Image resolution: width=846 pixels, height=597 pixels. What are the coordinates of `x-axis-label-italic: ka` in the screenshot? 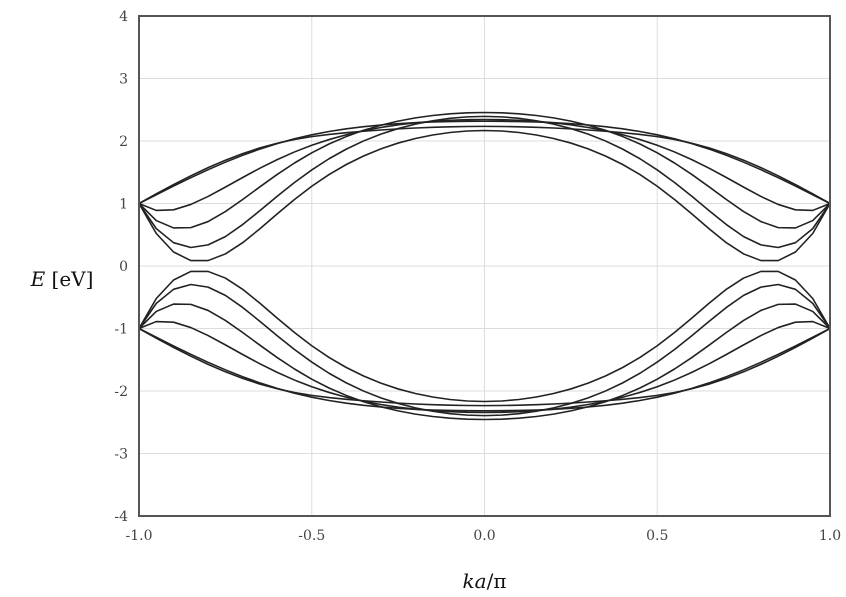 It's located at (475, 581).